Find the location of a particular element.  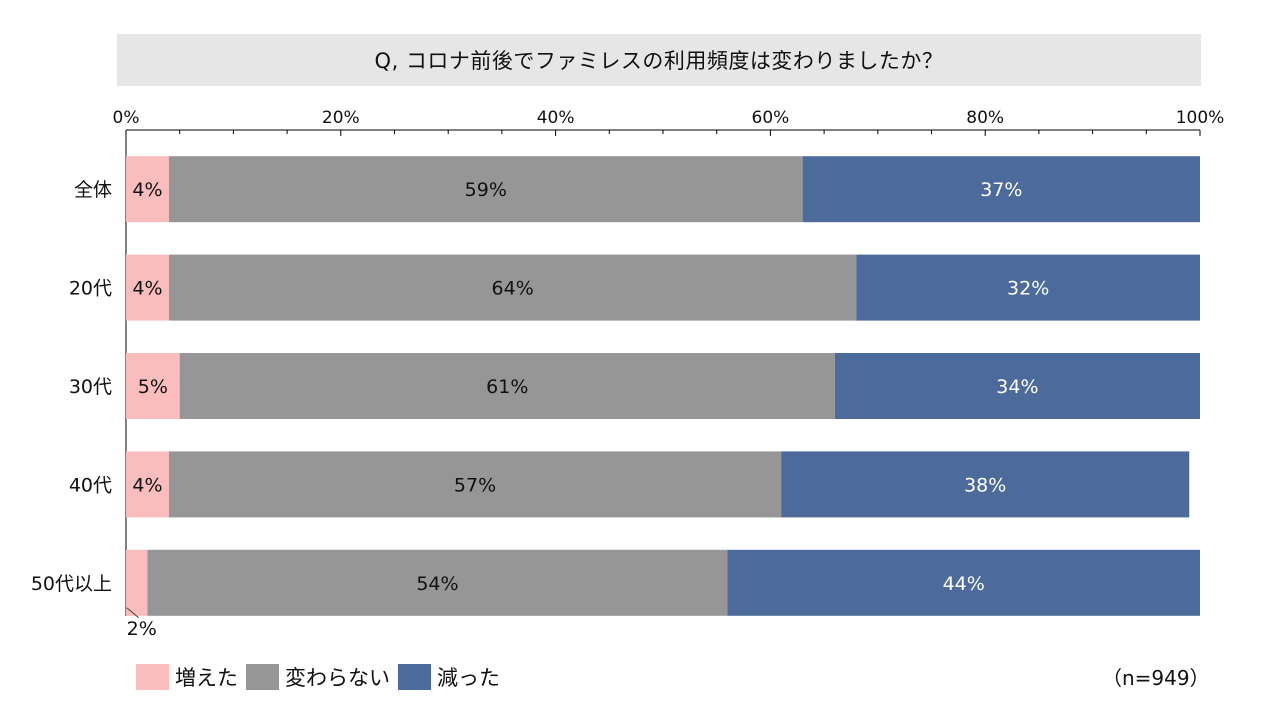

legend-item-unchanged: 変わらない is located at coordinates (318, 677).